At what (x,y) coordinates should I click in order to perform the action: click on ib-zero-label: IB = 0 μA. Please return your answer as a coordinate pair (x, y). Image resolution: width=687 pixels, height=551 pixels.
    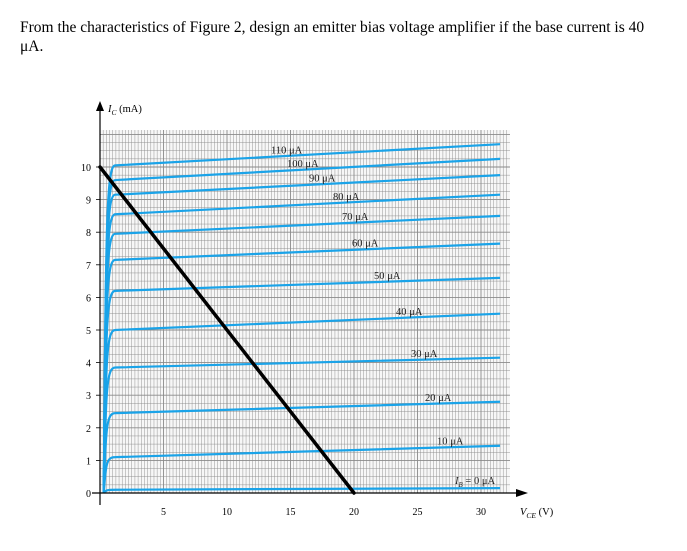
    Looking at the image, I should click on (474, 482).